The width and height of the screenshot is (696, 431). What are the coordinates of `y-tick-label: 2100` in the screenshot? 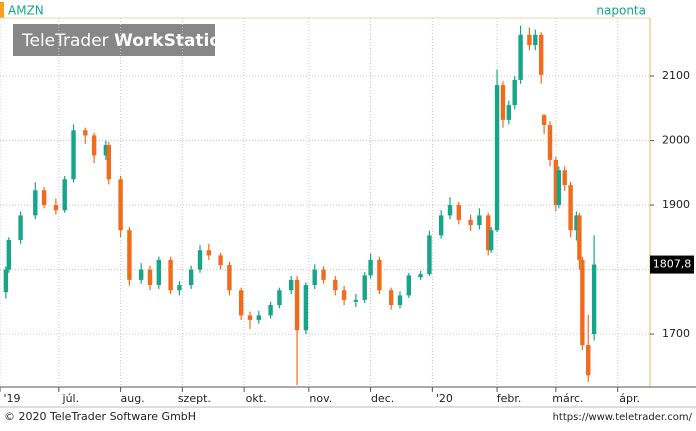 It's located at (676, 75).